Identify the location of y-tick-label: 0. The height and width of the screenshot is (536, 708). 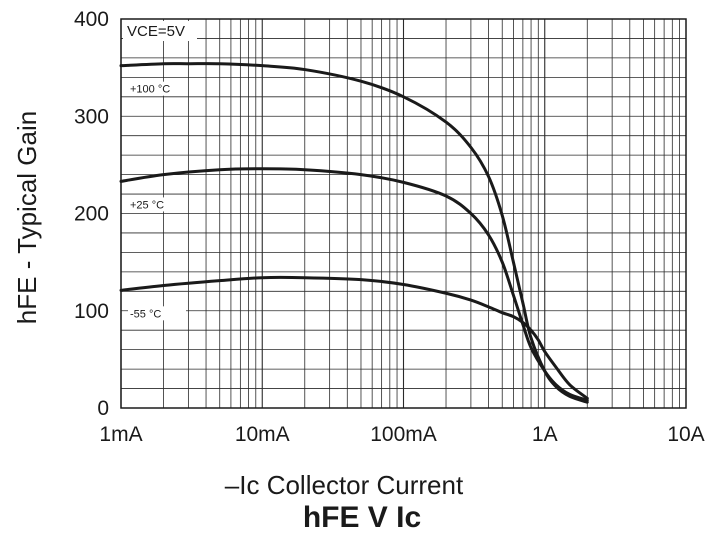
(103, 408).